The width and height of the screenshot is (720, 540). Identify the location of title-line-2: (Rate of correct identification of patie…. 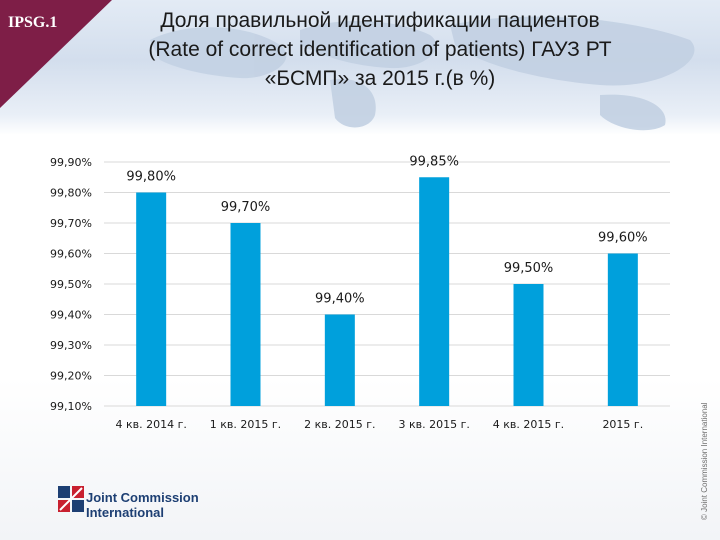
(380, 49).